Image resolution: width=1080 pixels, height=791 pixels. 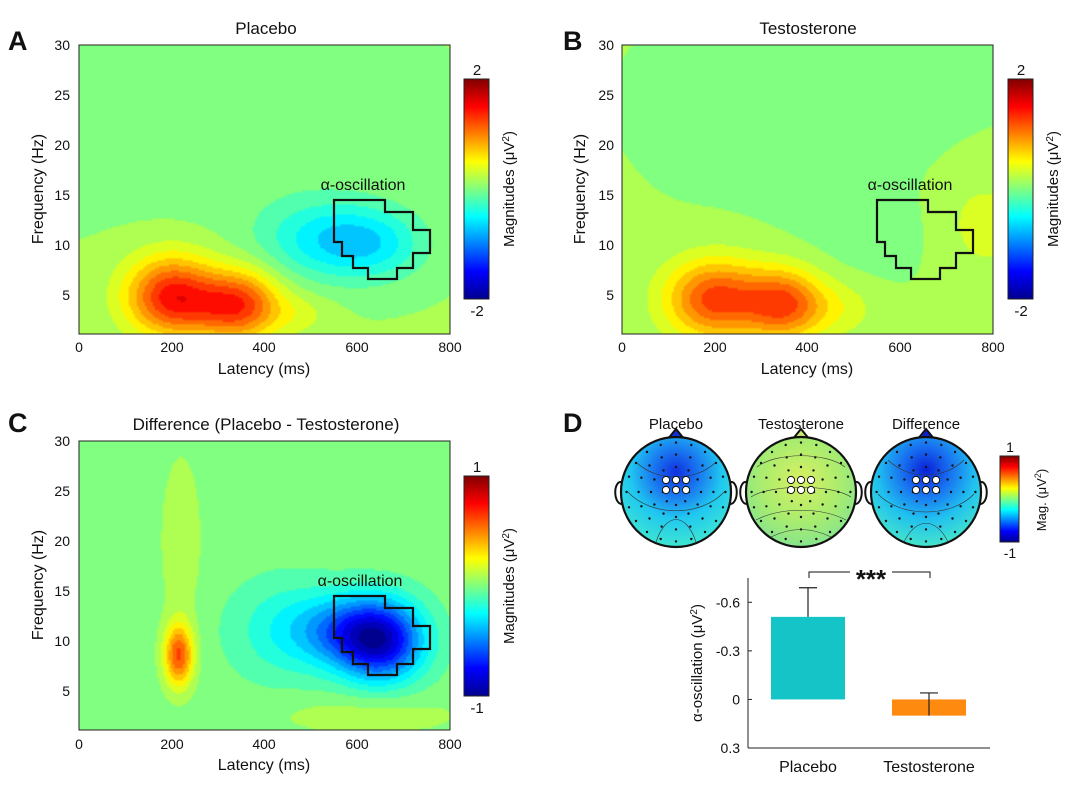 What do you see at coordinates (731, 748) in the screenshot?
I see `y-tick-label: 0.3` at bounding box center [731, 748].